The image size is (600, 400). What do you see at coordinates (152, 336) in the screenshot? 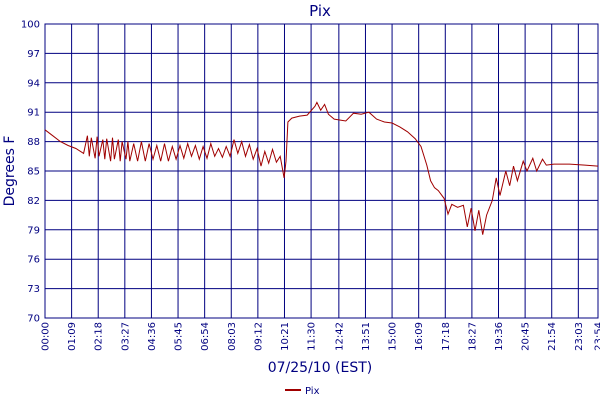
I see `x-tick-label: 04:36` at bounding box center [152, 336].